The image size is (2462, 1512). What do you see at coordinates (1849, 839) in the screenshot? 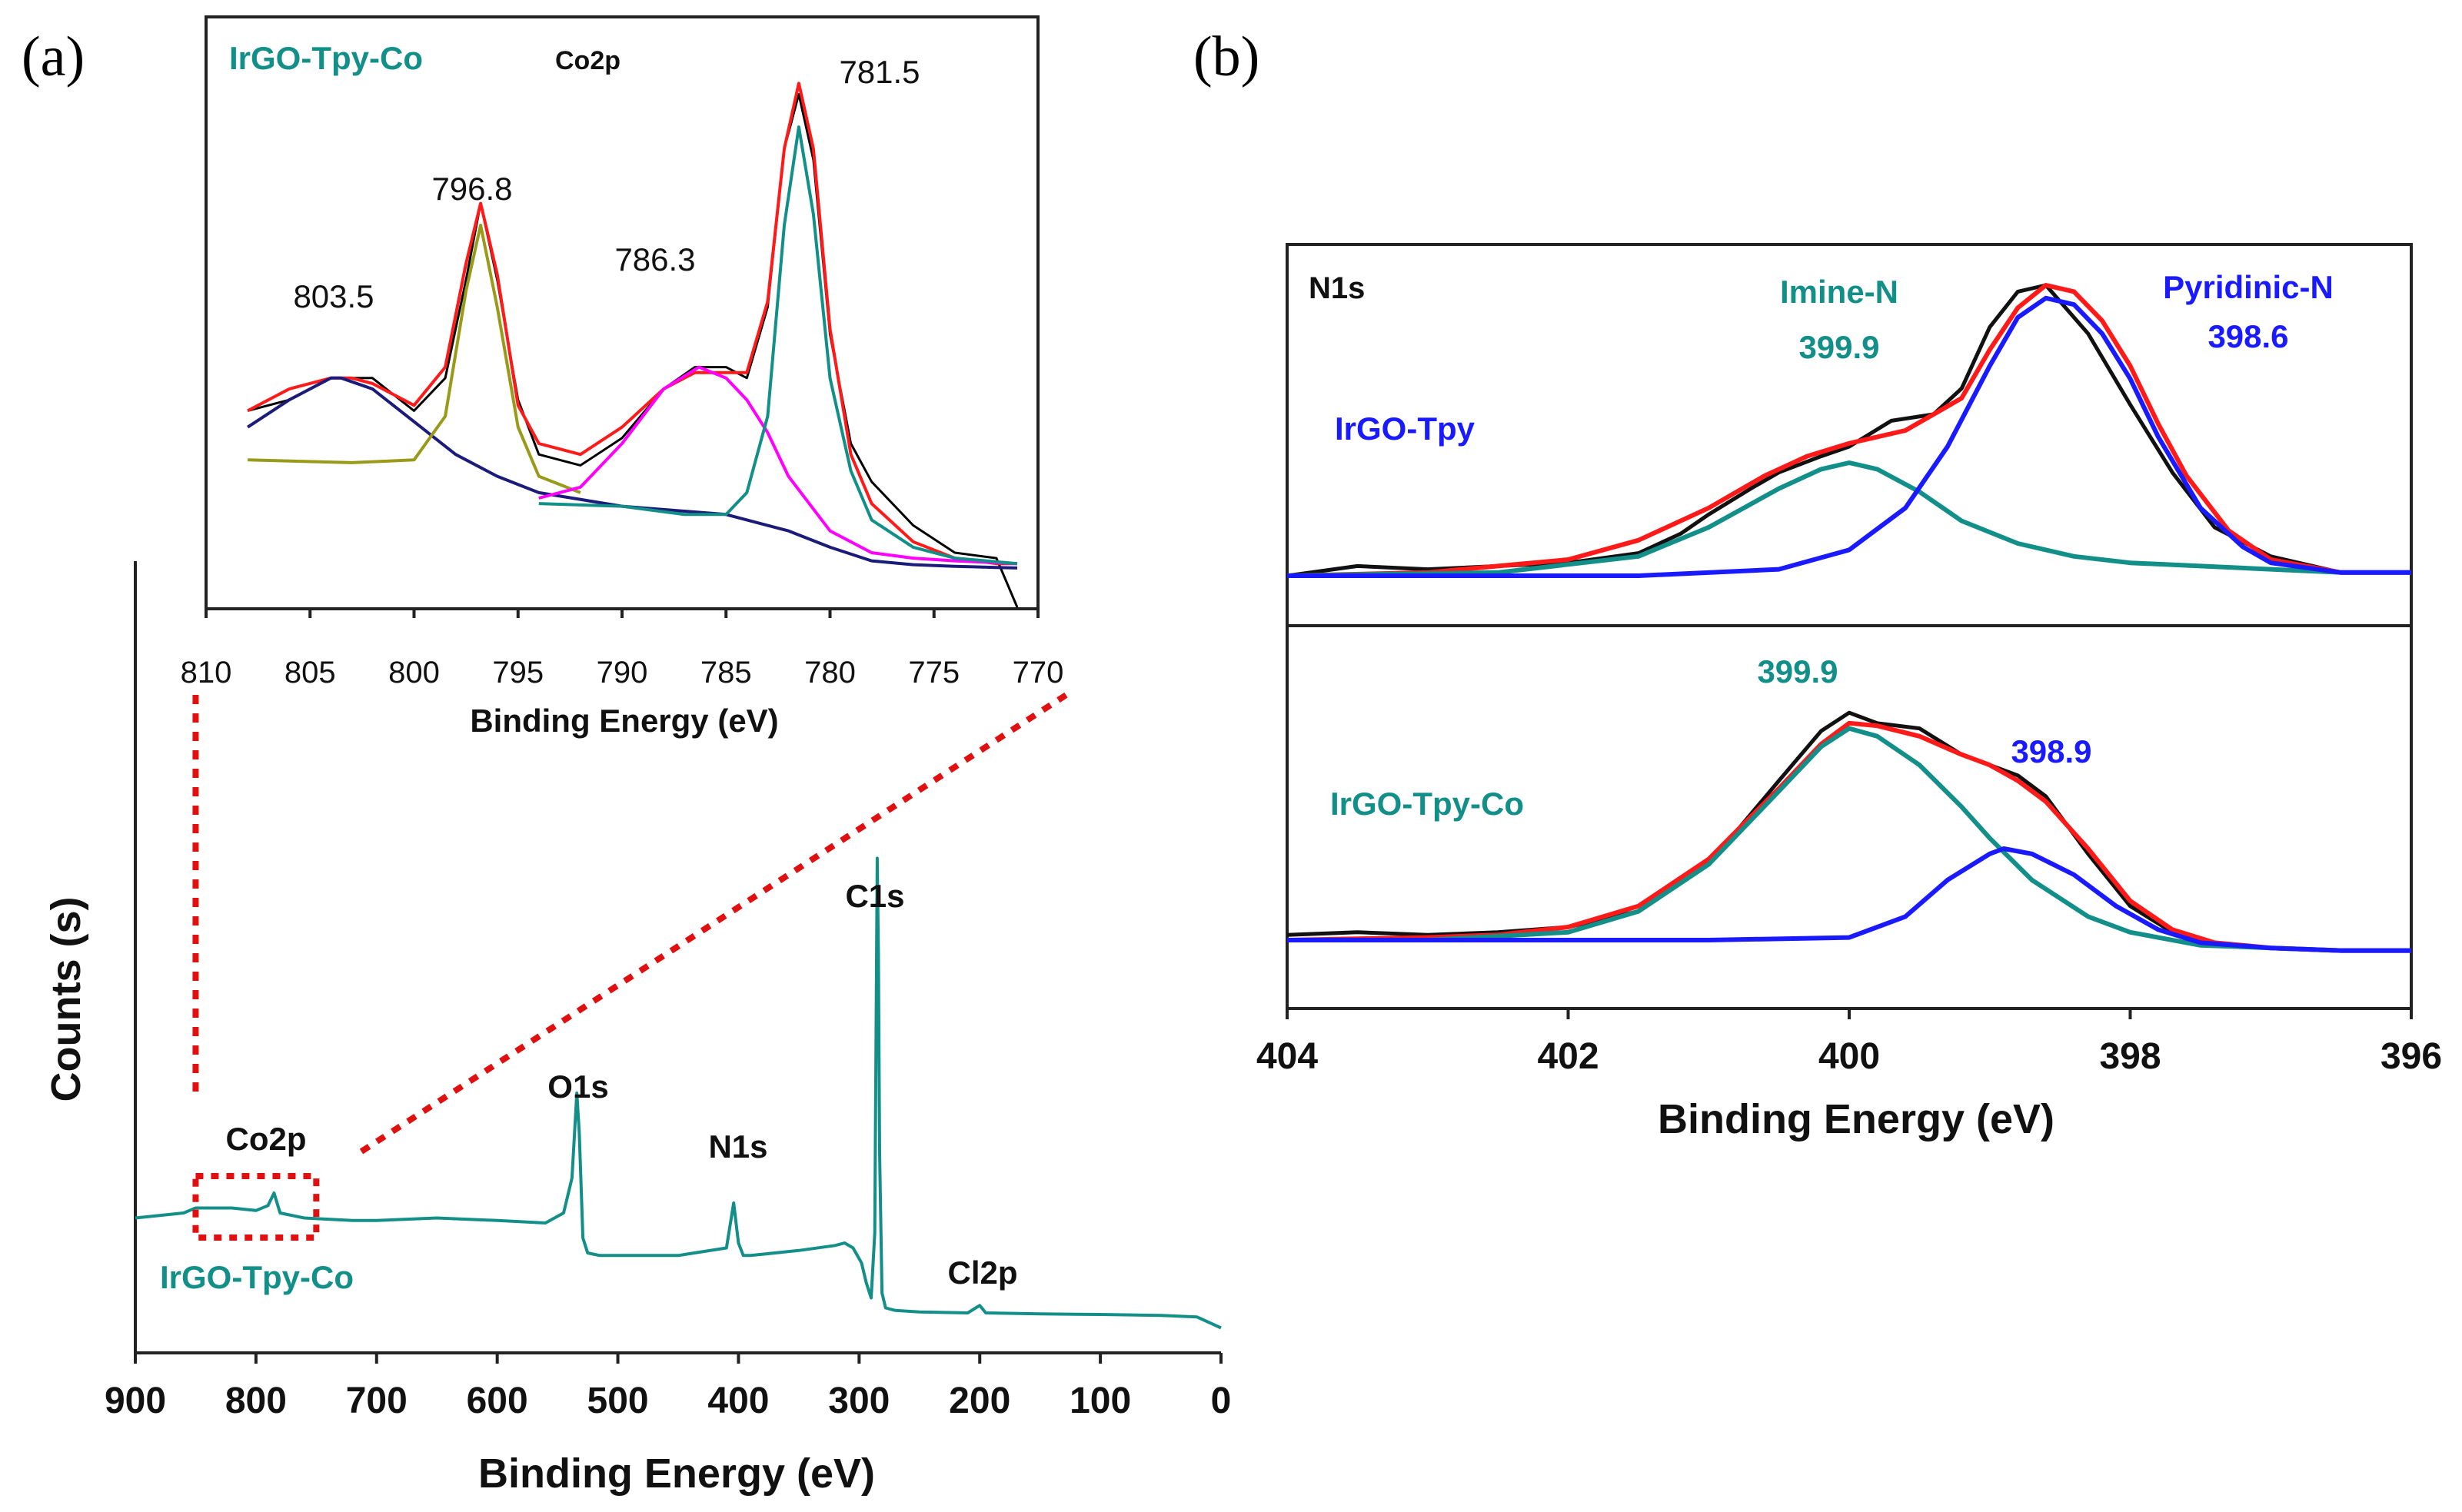
I see `n1s-bottom-line-399-9-component` at bounding box center [1849, 839].